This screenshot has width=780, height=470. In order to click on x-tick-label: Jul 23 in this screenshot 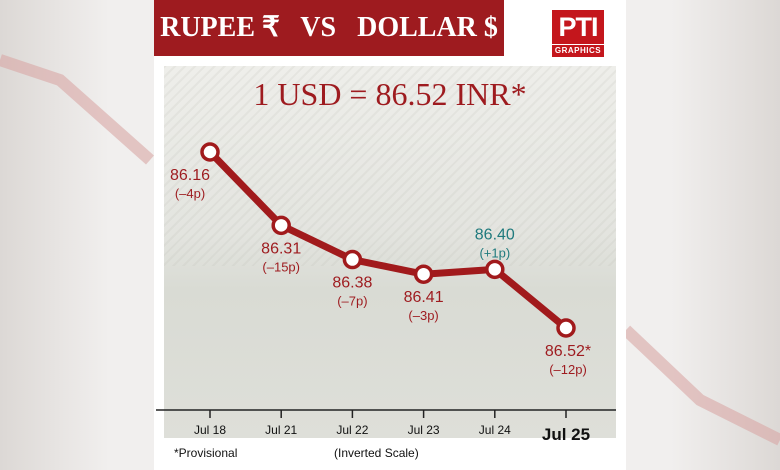, I will do `click(424, 430)`.